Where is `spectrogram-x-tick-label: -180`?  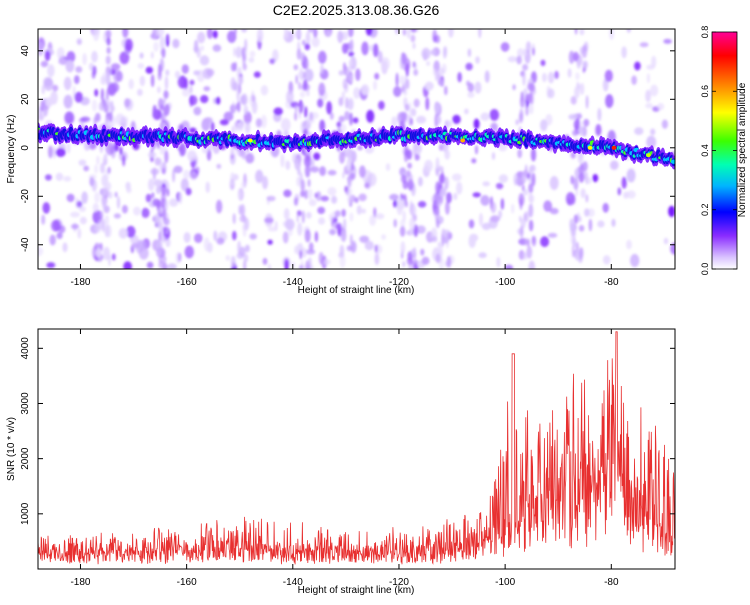
spectrogram-x-tick-label: -180 is located at coordinates (80, 282).